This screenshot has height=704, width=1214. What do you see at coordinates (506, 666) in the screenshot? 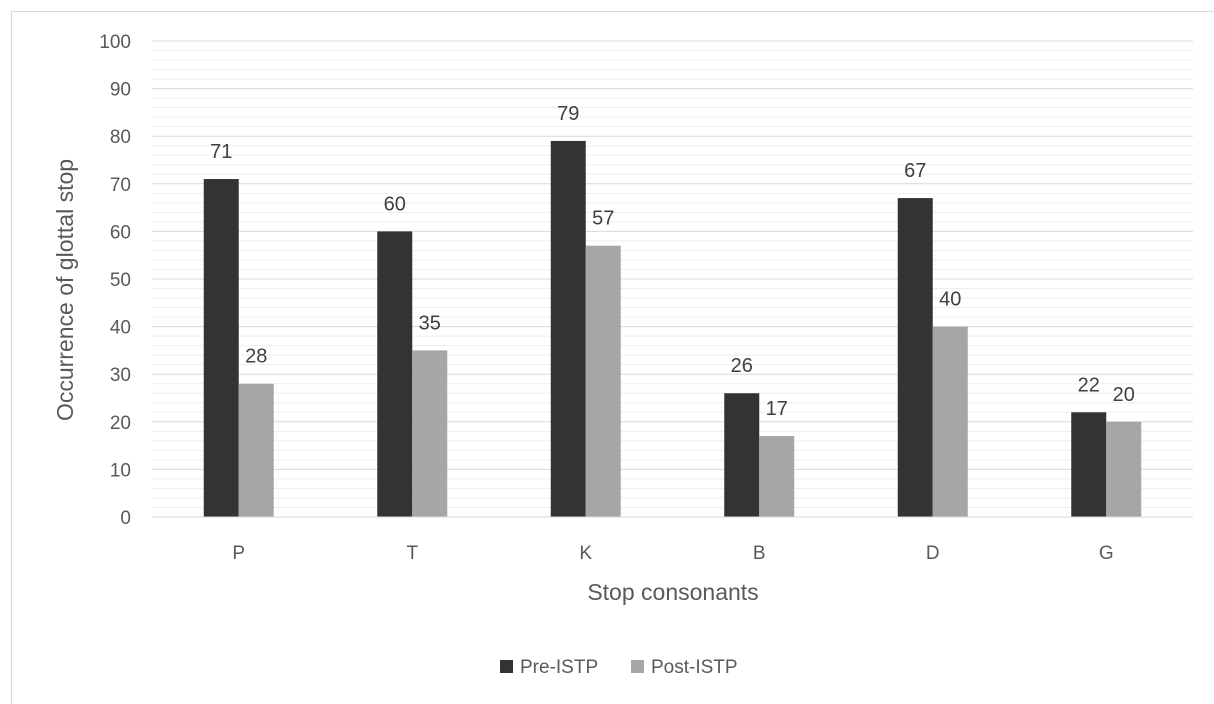
I see `legend-swatch-pre-istp` at bounding box center [506, 666].